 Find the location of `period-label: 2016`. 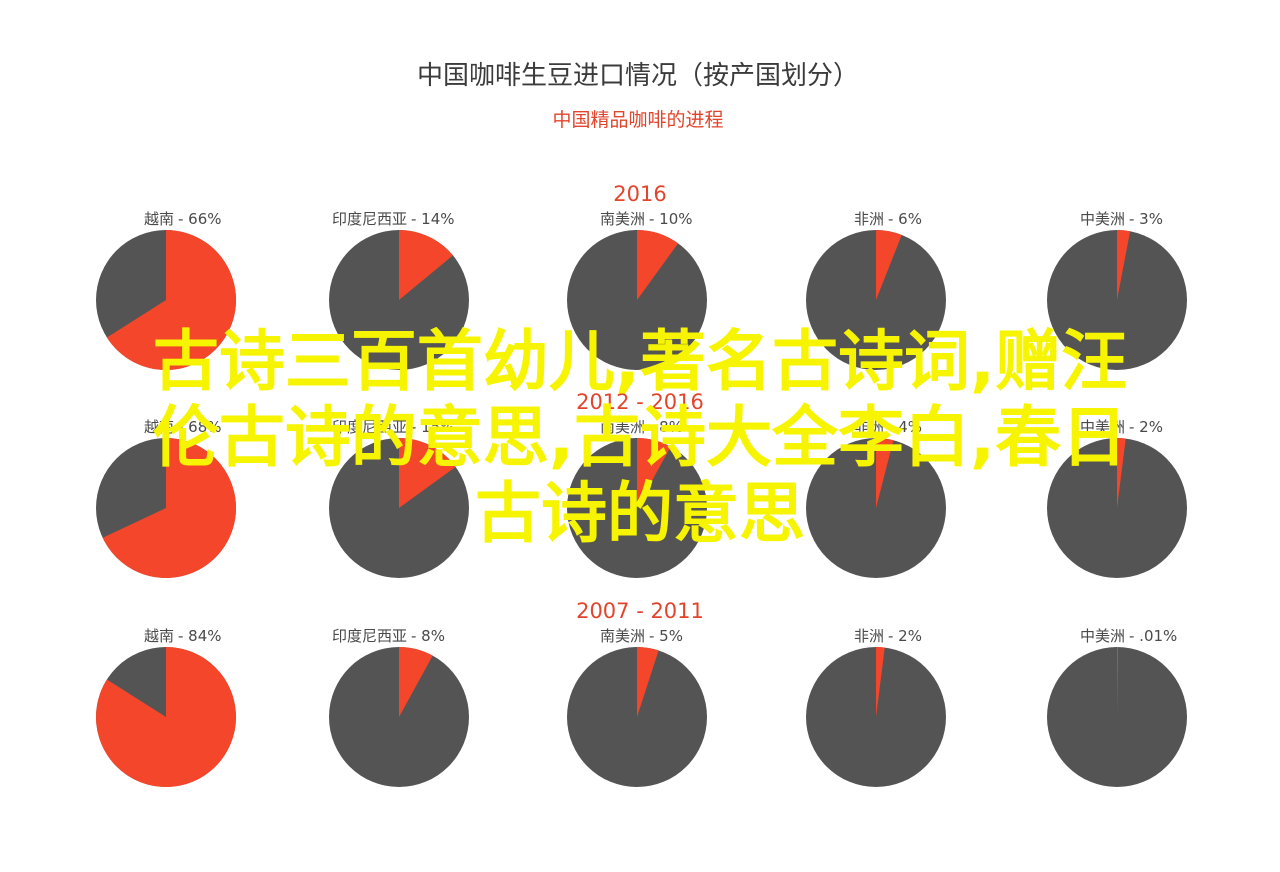

period-label: 2016 is located at coordinates (639, 194).